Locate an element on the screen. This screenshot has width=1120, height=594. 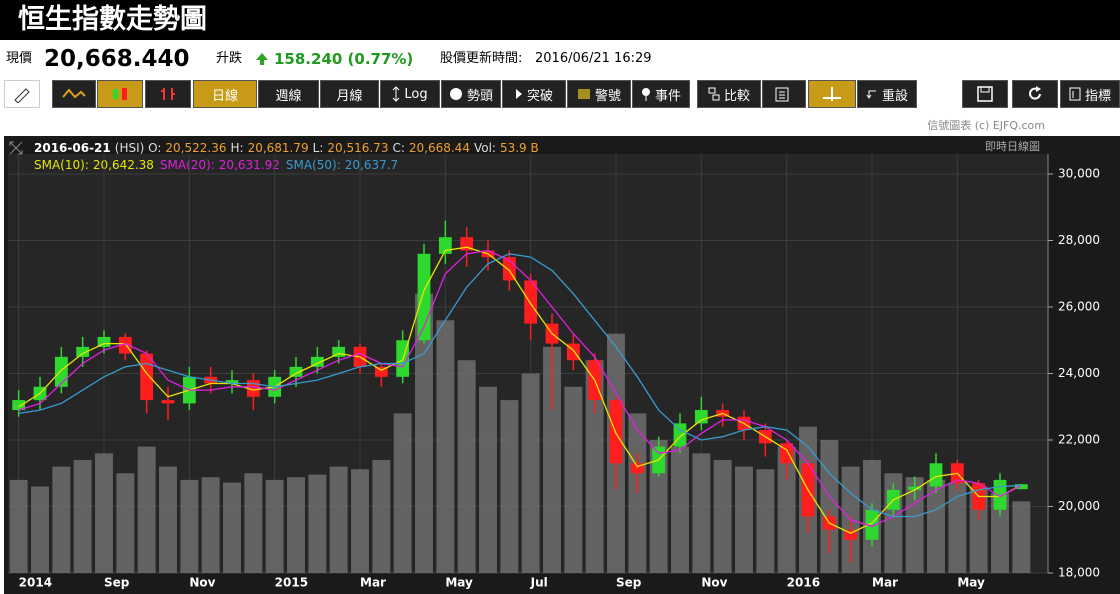
indicator-button: 指標 is located at coordinates (1090, 94).